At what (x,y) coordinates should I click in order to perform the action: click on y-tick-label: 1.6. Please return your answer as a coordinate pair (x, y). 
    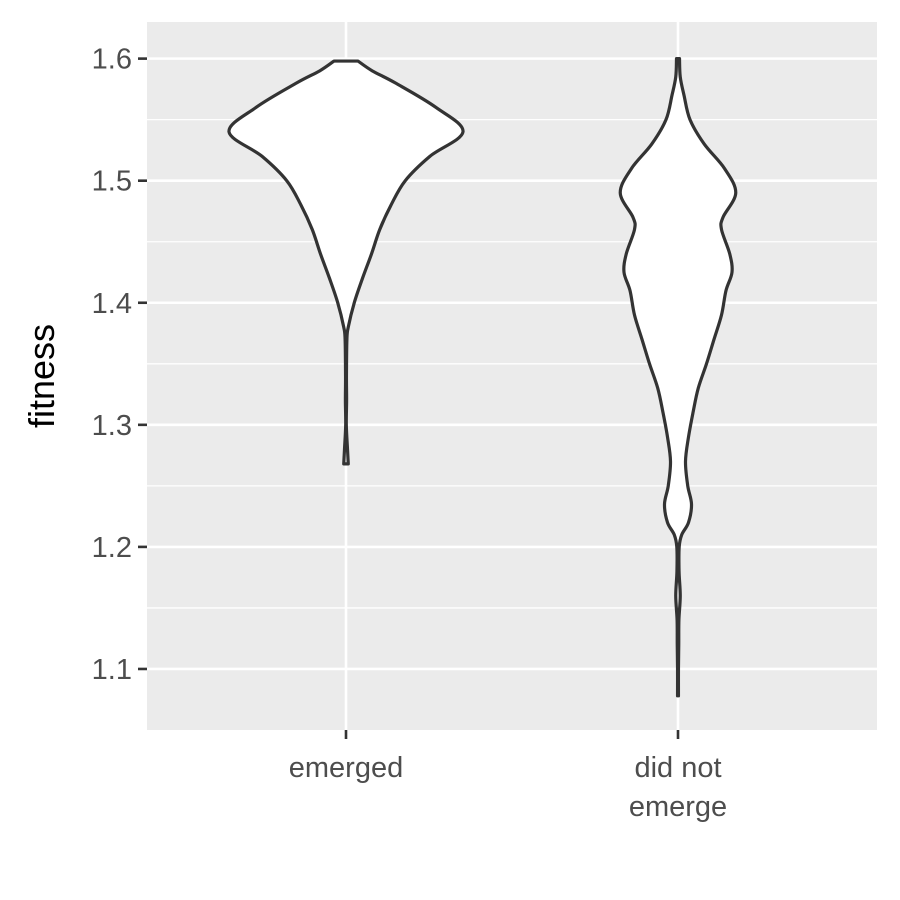
    Looking at the image, I should click on (112, 60).